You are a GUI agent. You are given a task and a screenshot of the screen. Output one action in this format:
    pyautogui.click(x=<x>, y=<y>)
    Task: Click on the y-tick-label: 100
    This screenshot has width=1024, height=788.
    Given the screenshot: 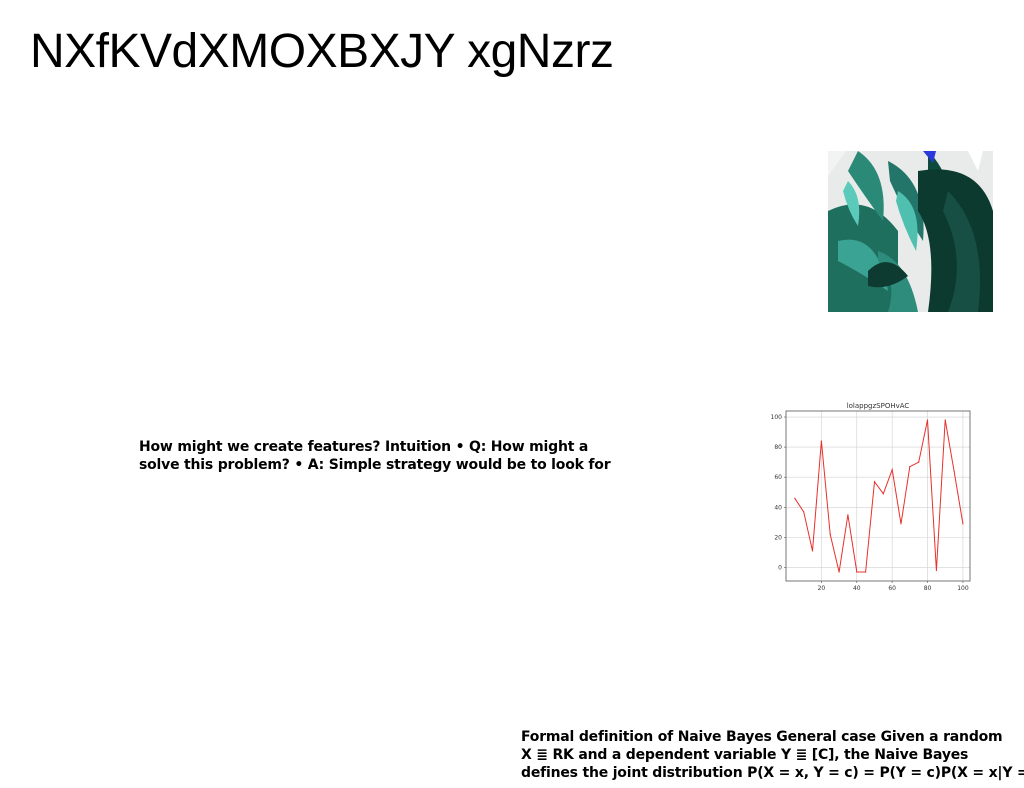 What is the action you would take?
    pyautogui.click(x=777, y=417)
    